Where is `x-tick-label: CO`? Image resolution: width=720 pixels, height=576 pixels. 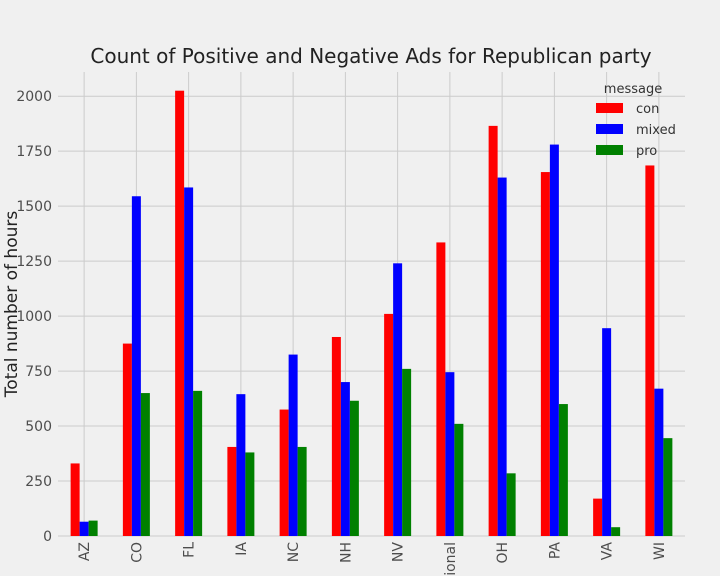 x-tick-label: CO is located at coordinates (137, 552).